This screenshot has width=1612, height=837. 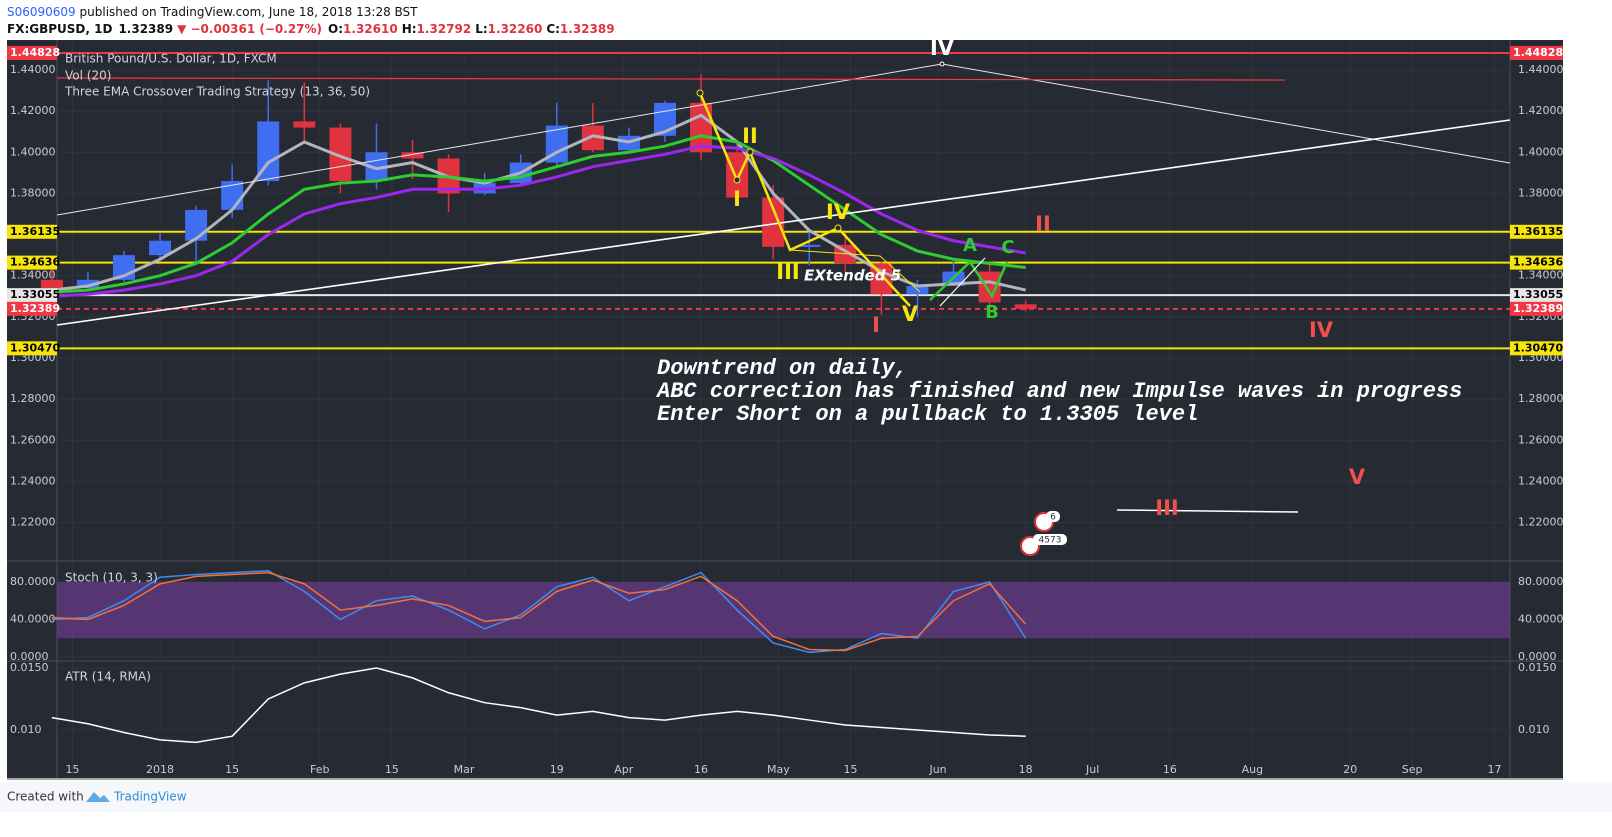 What do you see at coordinates (409, 29) in the screenshot?
I see `ohlc-label: H:` at bounding box center [409, 29].